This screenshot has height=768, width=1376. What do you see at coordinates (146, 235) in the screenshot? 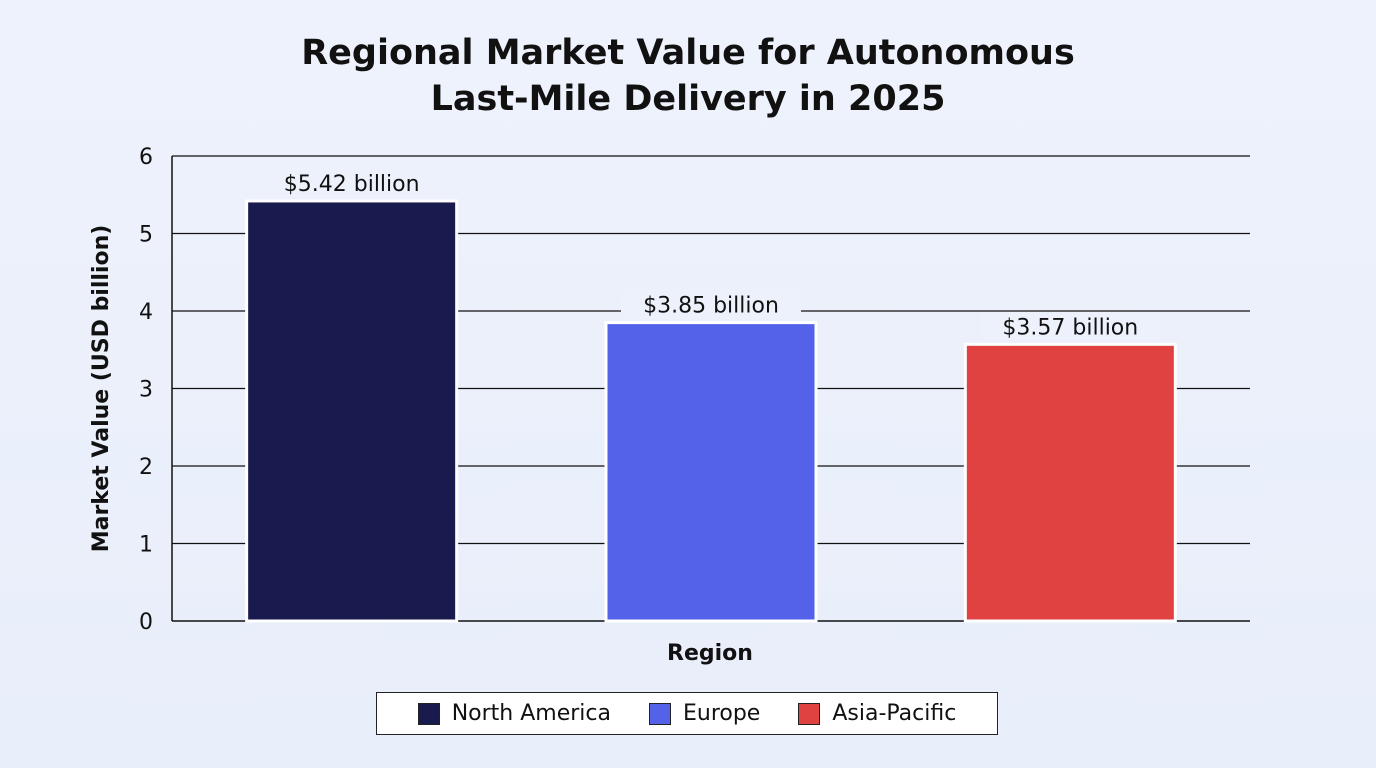
I see `y-tick-label: 5` at bounding box center [146, 235].